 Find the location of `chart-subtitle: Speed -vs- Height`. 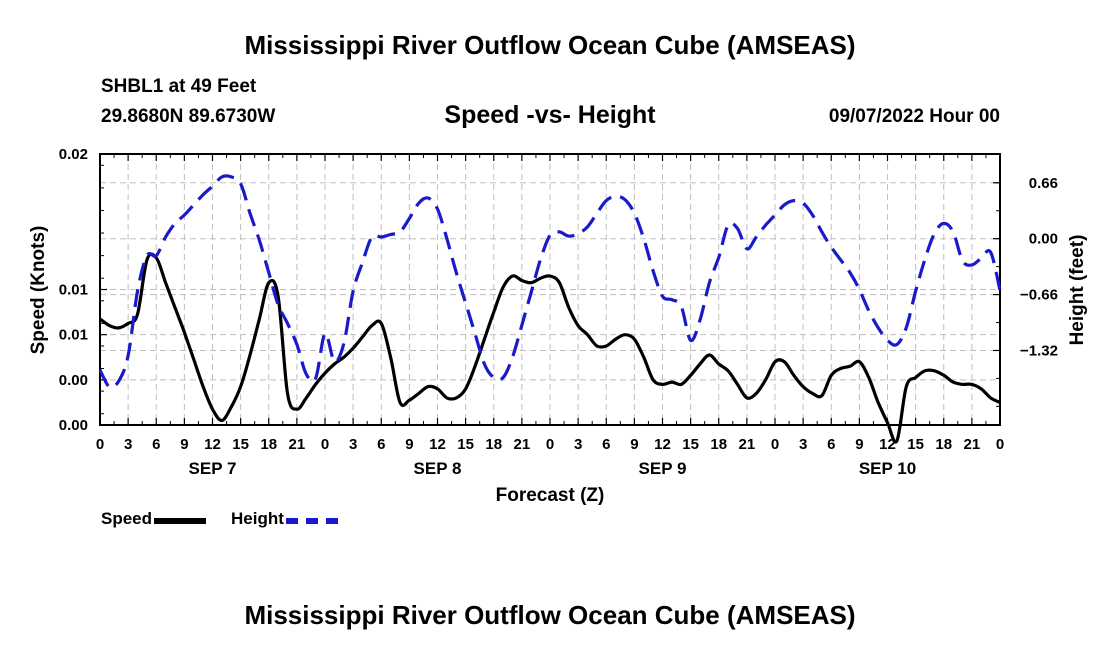

chart-subtitle: Speed -vs- Height is located at coordinates (550, 115).